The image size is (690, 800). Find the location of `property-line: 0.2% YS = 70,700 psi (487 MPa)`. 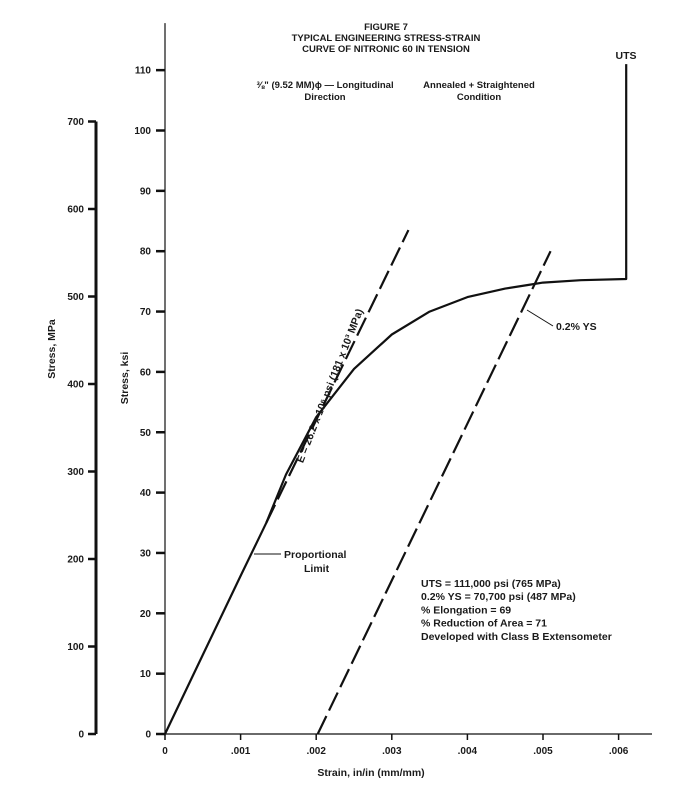

property-line: 0.2% YS = 70,700 psi (487 MPa) is located at coordinates (498, 597).